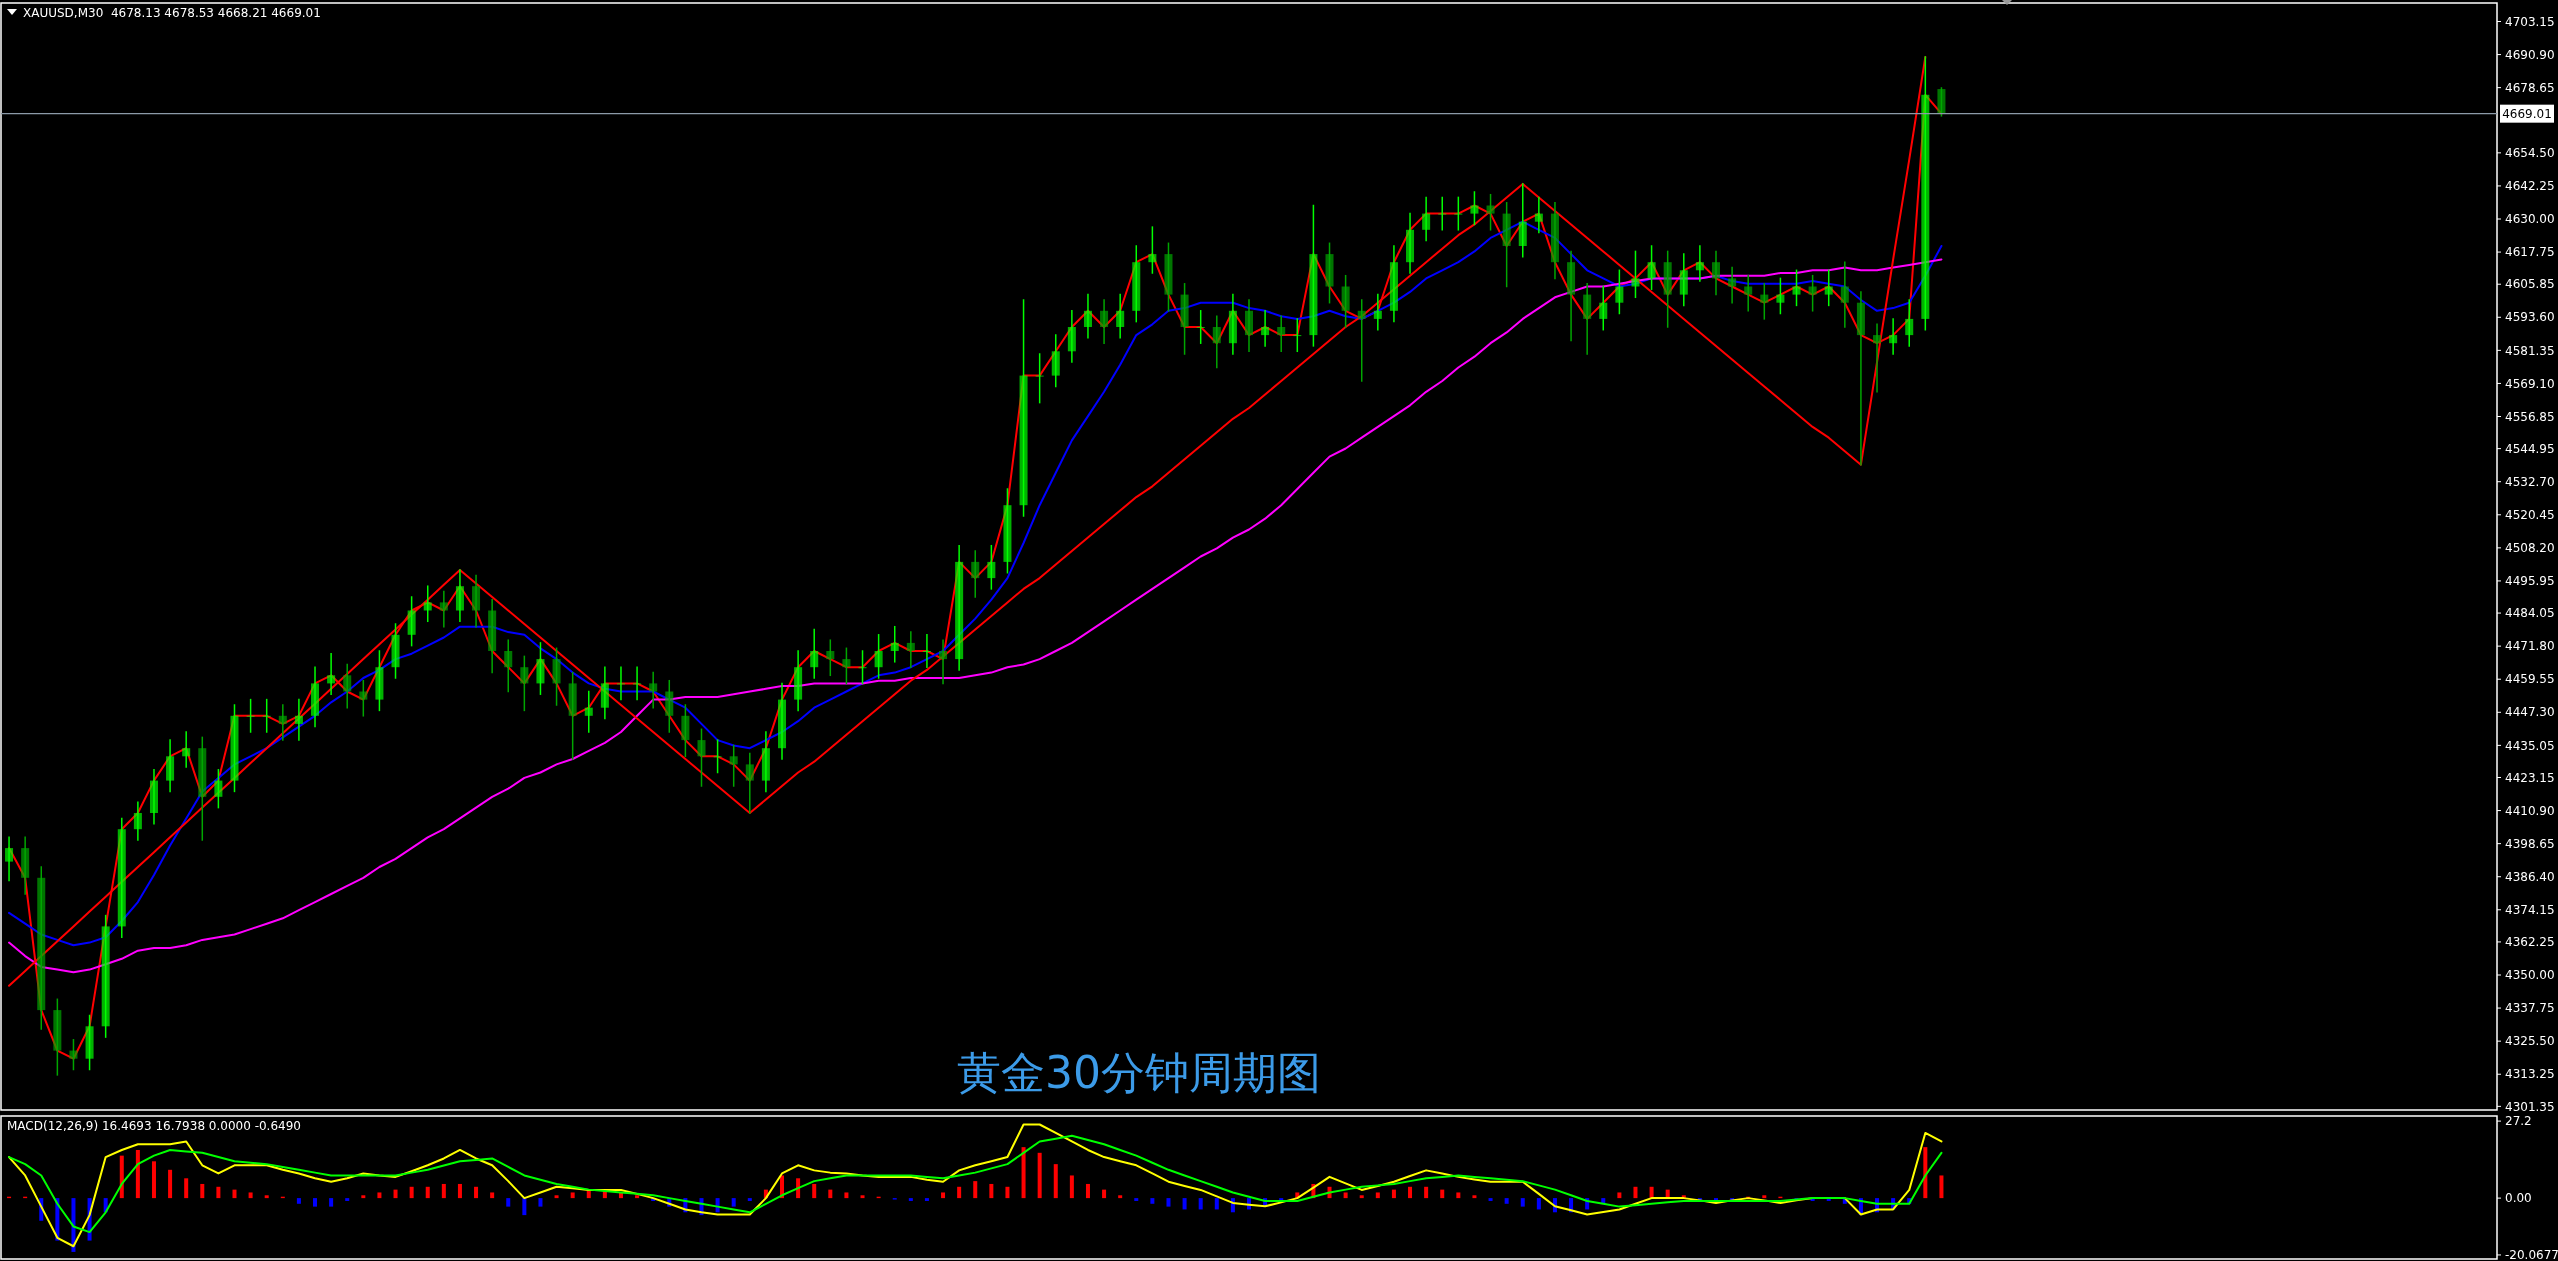  What do you see at coordinates (2531, 1254) in the screenshot?
I see `y-tick-label: -20.0677` at bounding box center [2531, 1254].